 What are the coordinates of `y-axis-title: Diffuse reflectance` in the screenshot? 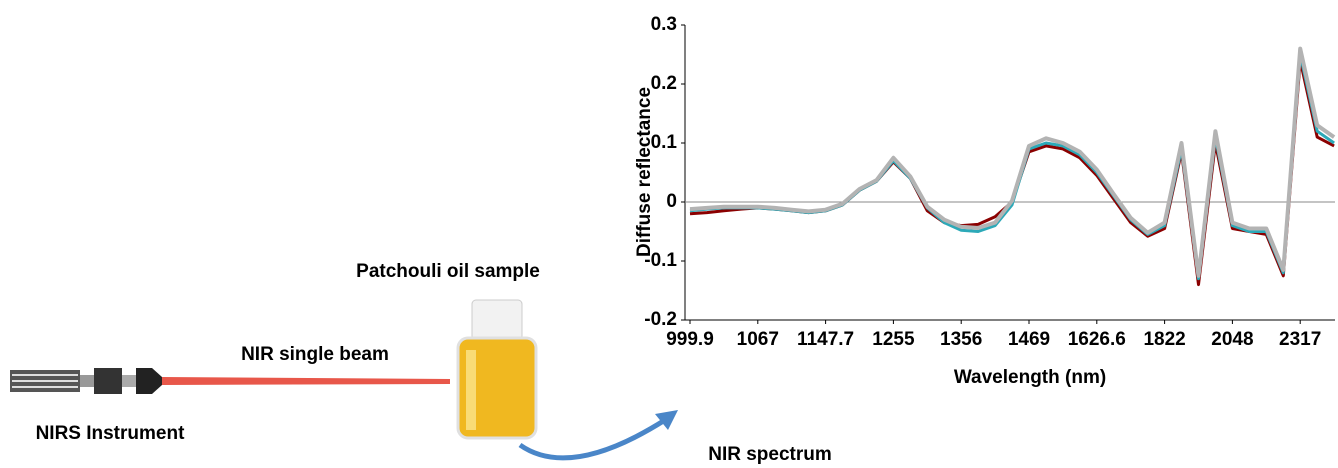 It's located at (644, 172).